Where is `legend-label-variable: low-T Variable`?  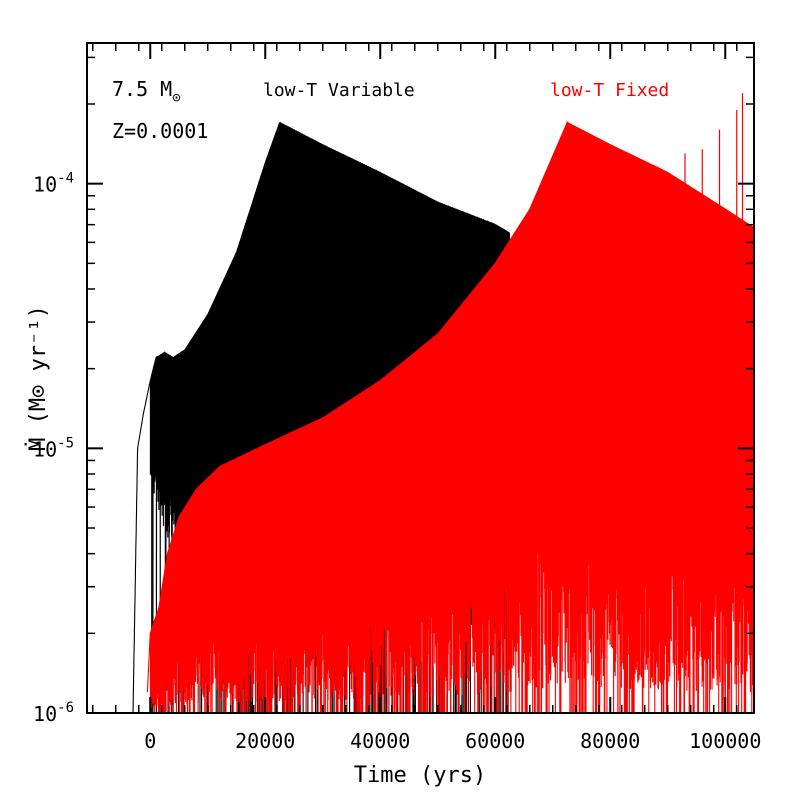 legend-label-variable: low-T Variable is located at coordinates (339, 90).